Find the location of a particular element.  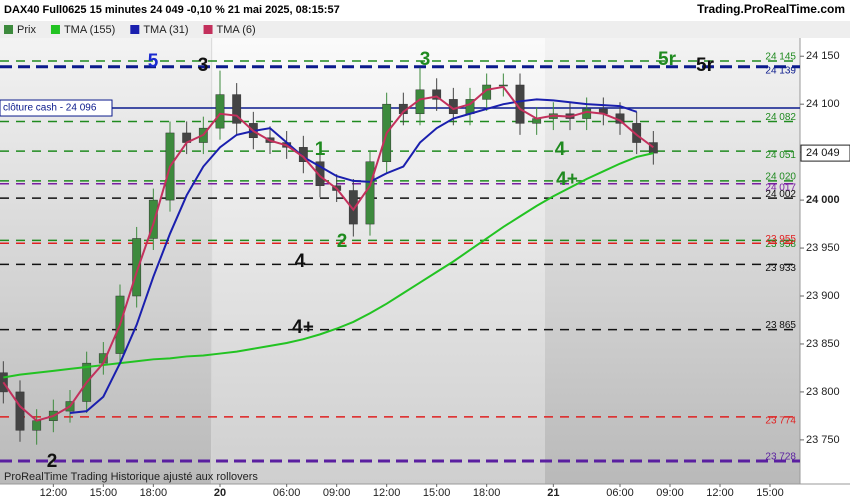

x-axis-background is located at coordinates (425, 492).